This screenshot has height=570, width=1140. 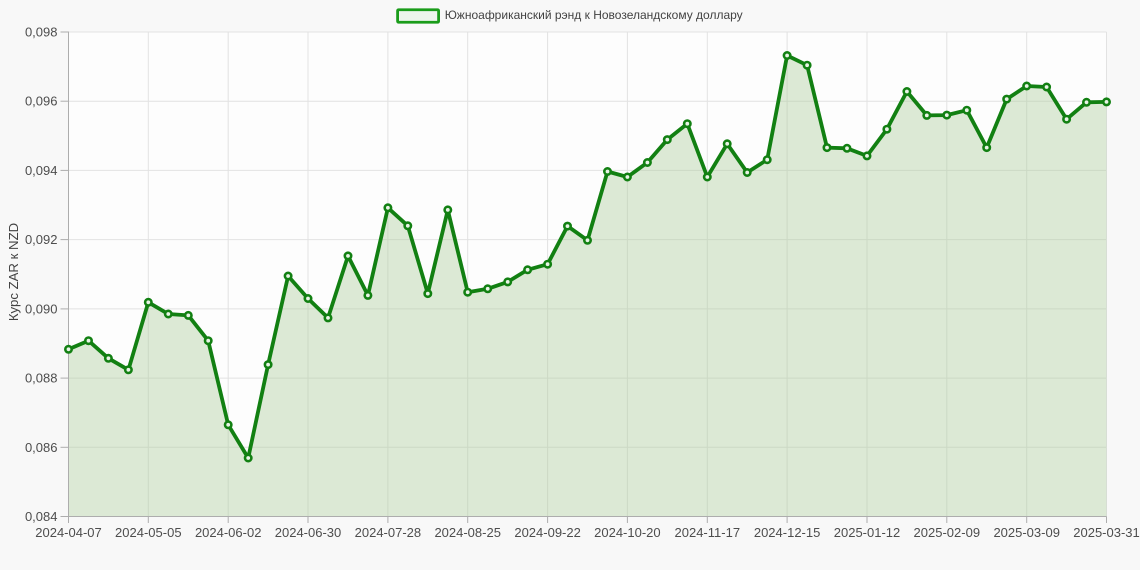 I want to click on svg-text: 2025-03-09, so click(x=1026, y=532).